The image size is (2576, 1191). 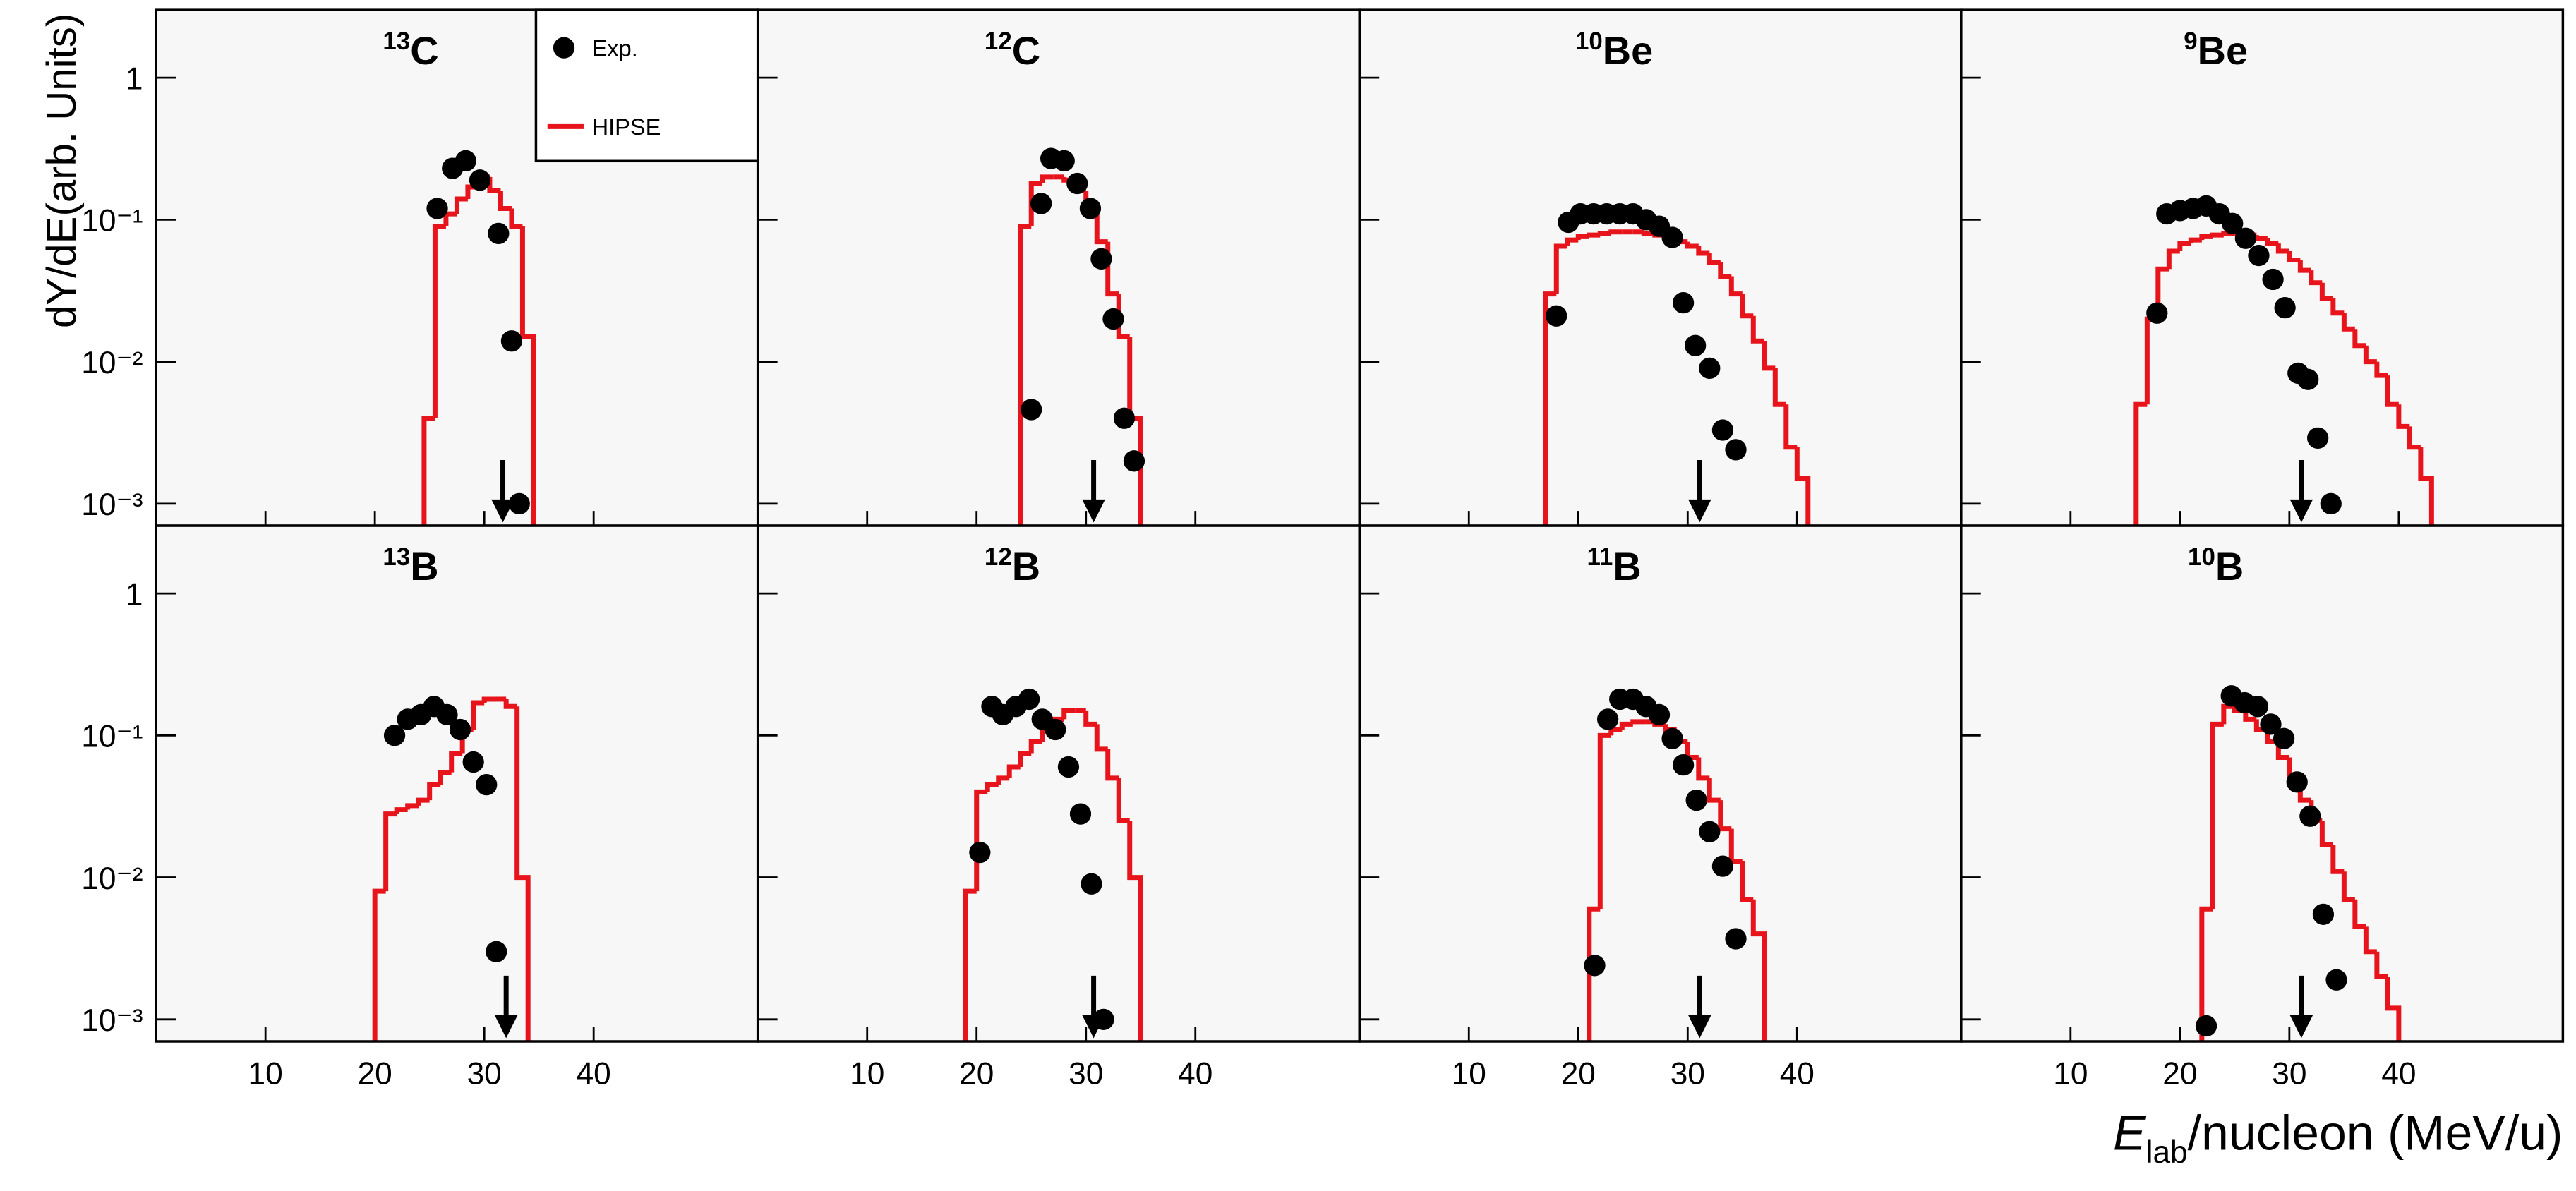 I want to click on legend-marker, so click(x=564, y=48).